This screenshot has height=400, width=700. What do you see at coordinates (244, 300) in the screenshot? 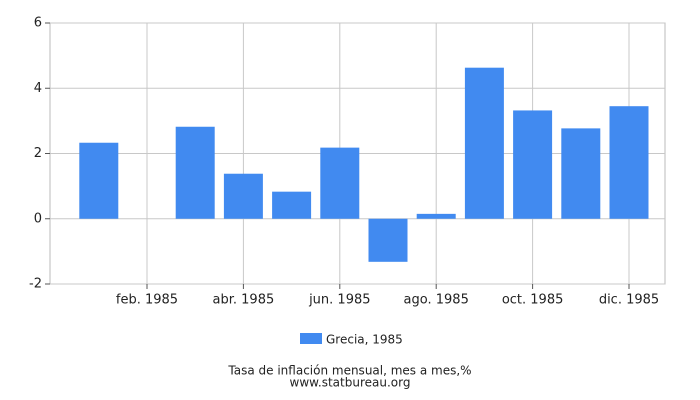
I see `x-tick-label: abr. 1985` at bounding box center [244, 300].